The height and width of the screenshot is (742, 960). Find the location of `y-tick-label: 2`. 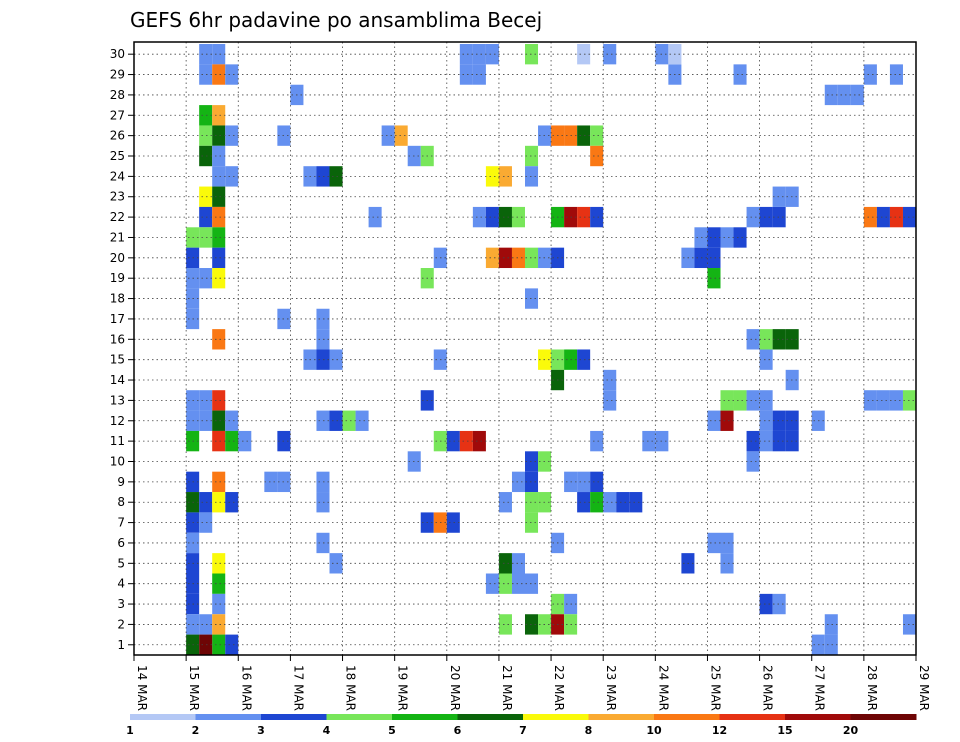

y-tick-label: 2 is located at coordinates (121, 624).